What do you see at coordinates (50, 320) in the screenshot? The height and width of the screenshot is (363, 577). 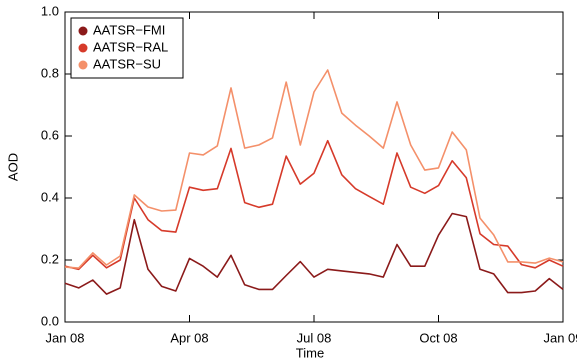 I see `y-tick-label: 0.0` at bounding box center [50, 320].